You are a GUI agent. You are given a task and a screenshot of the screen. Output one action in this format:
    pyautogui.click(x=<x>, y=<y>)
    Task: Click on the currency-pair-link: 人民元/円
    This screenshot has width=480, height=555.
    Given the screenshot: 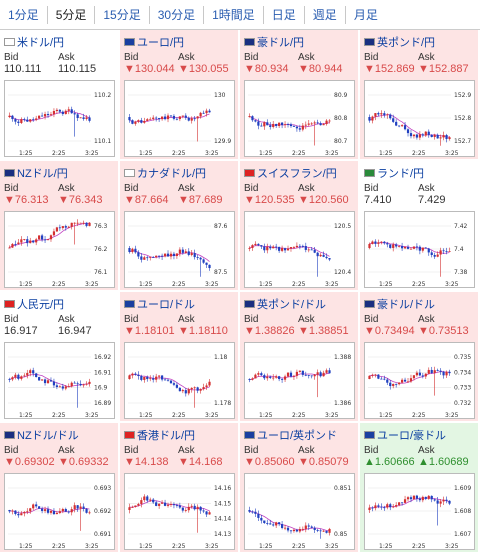 What is the action you would take?
    pyautogui.click(x=34, y=304)
    